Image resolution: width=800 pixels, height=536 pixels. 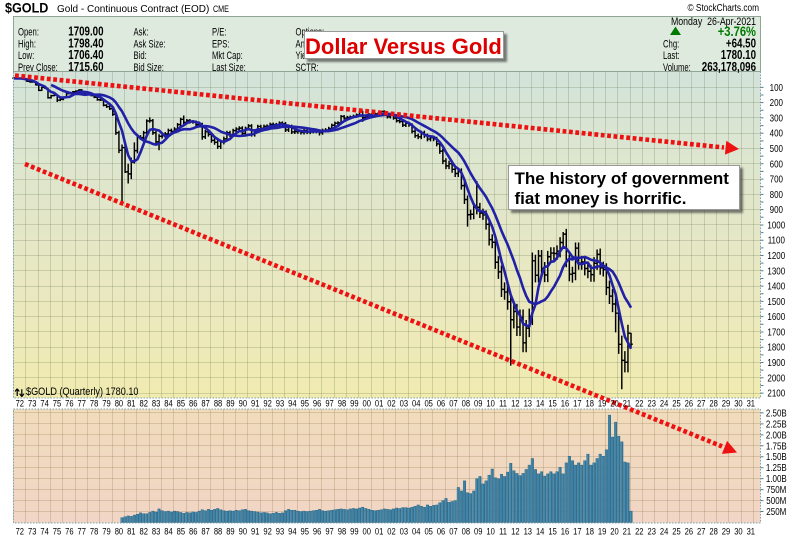 I want to click on svg-text: 11, so click(x=503, y=530).